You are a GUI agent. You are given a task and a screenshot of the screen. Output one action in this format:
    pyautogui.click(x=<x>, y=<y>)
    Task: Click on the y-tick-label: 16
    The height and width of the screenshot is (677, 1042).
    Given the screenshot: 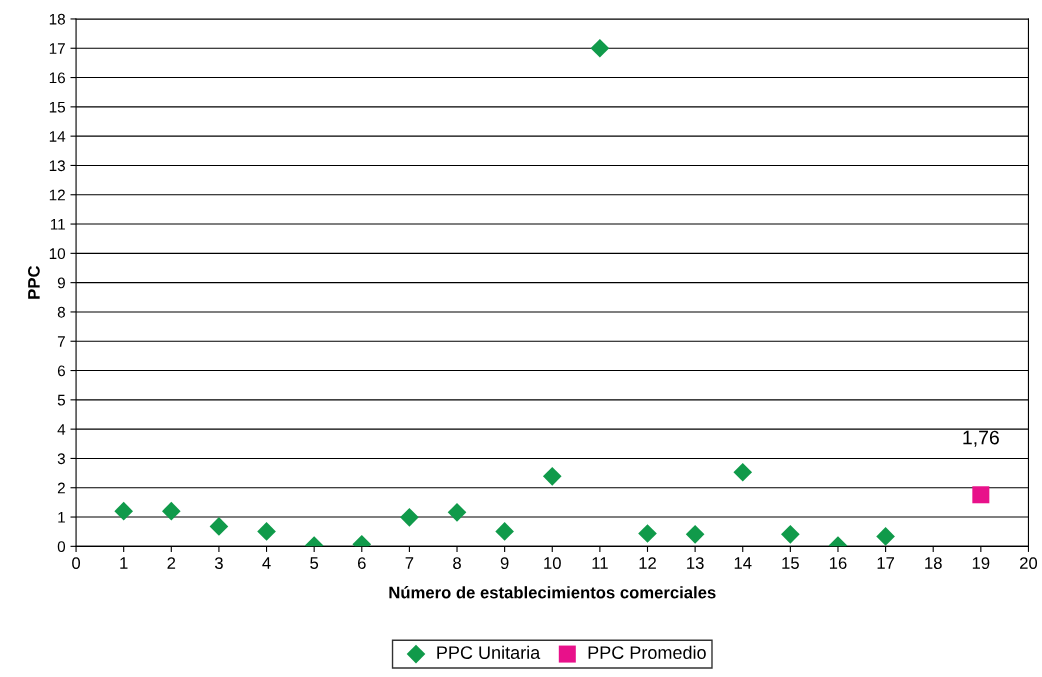 What is the action you would take?
    pyautogui.click(x=57, y=78)
    